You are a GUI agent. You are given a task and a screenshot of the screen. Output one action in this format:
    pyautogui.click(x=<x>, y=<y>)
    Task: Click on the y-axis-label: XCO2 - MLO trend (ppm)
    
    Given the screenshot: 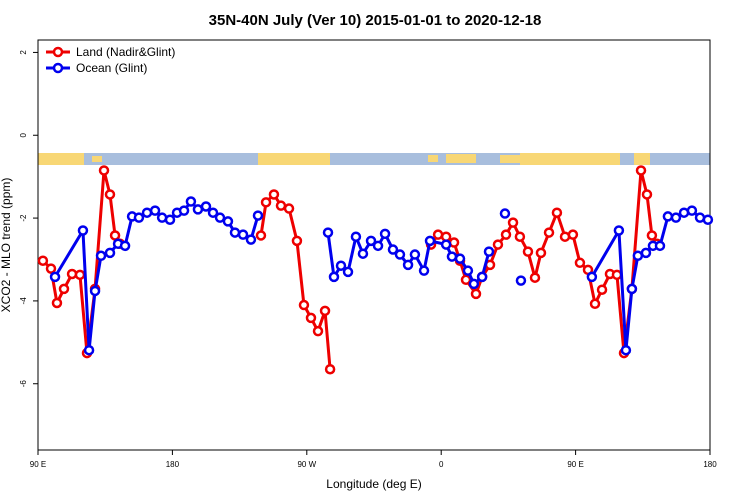 What is the action you would take?
    pyautogui.click(x=6, y=245)
    